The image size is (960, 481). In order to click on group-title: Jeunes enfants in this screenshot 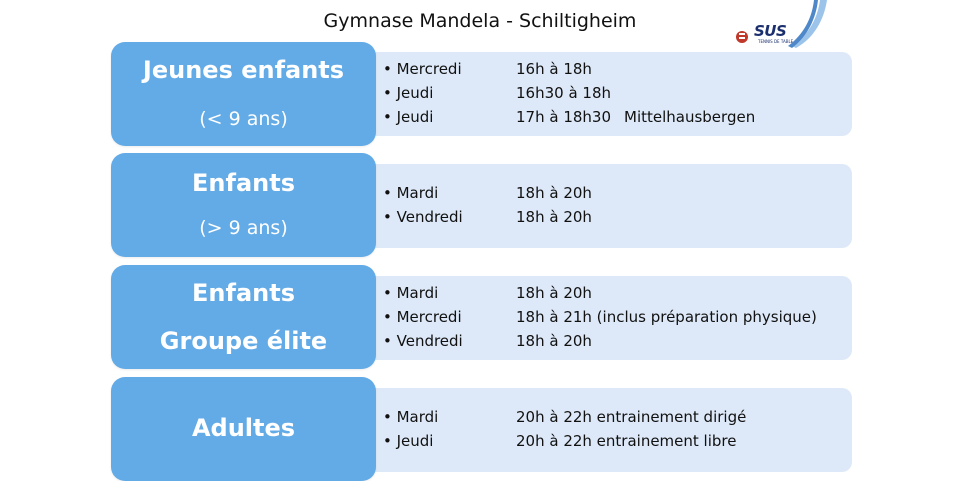, I will do `click(243, 70)`.